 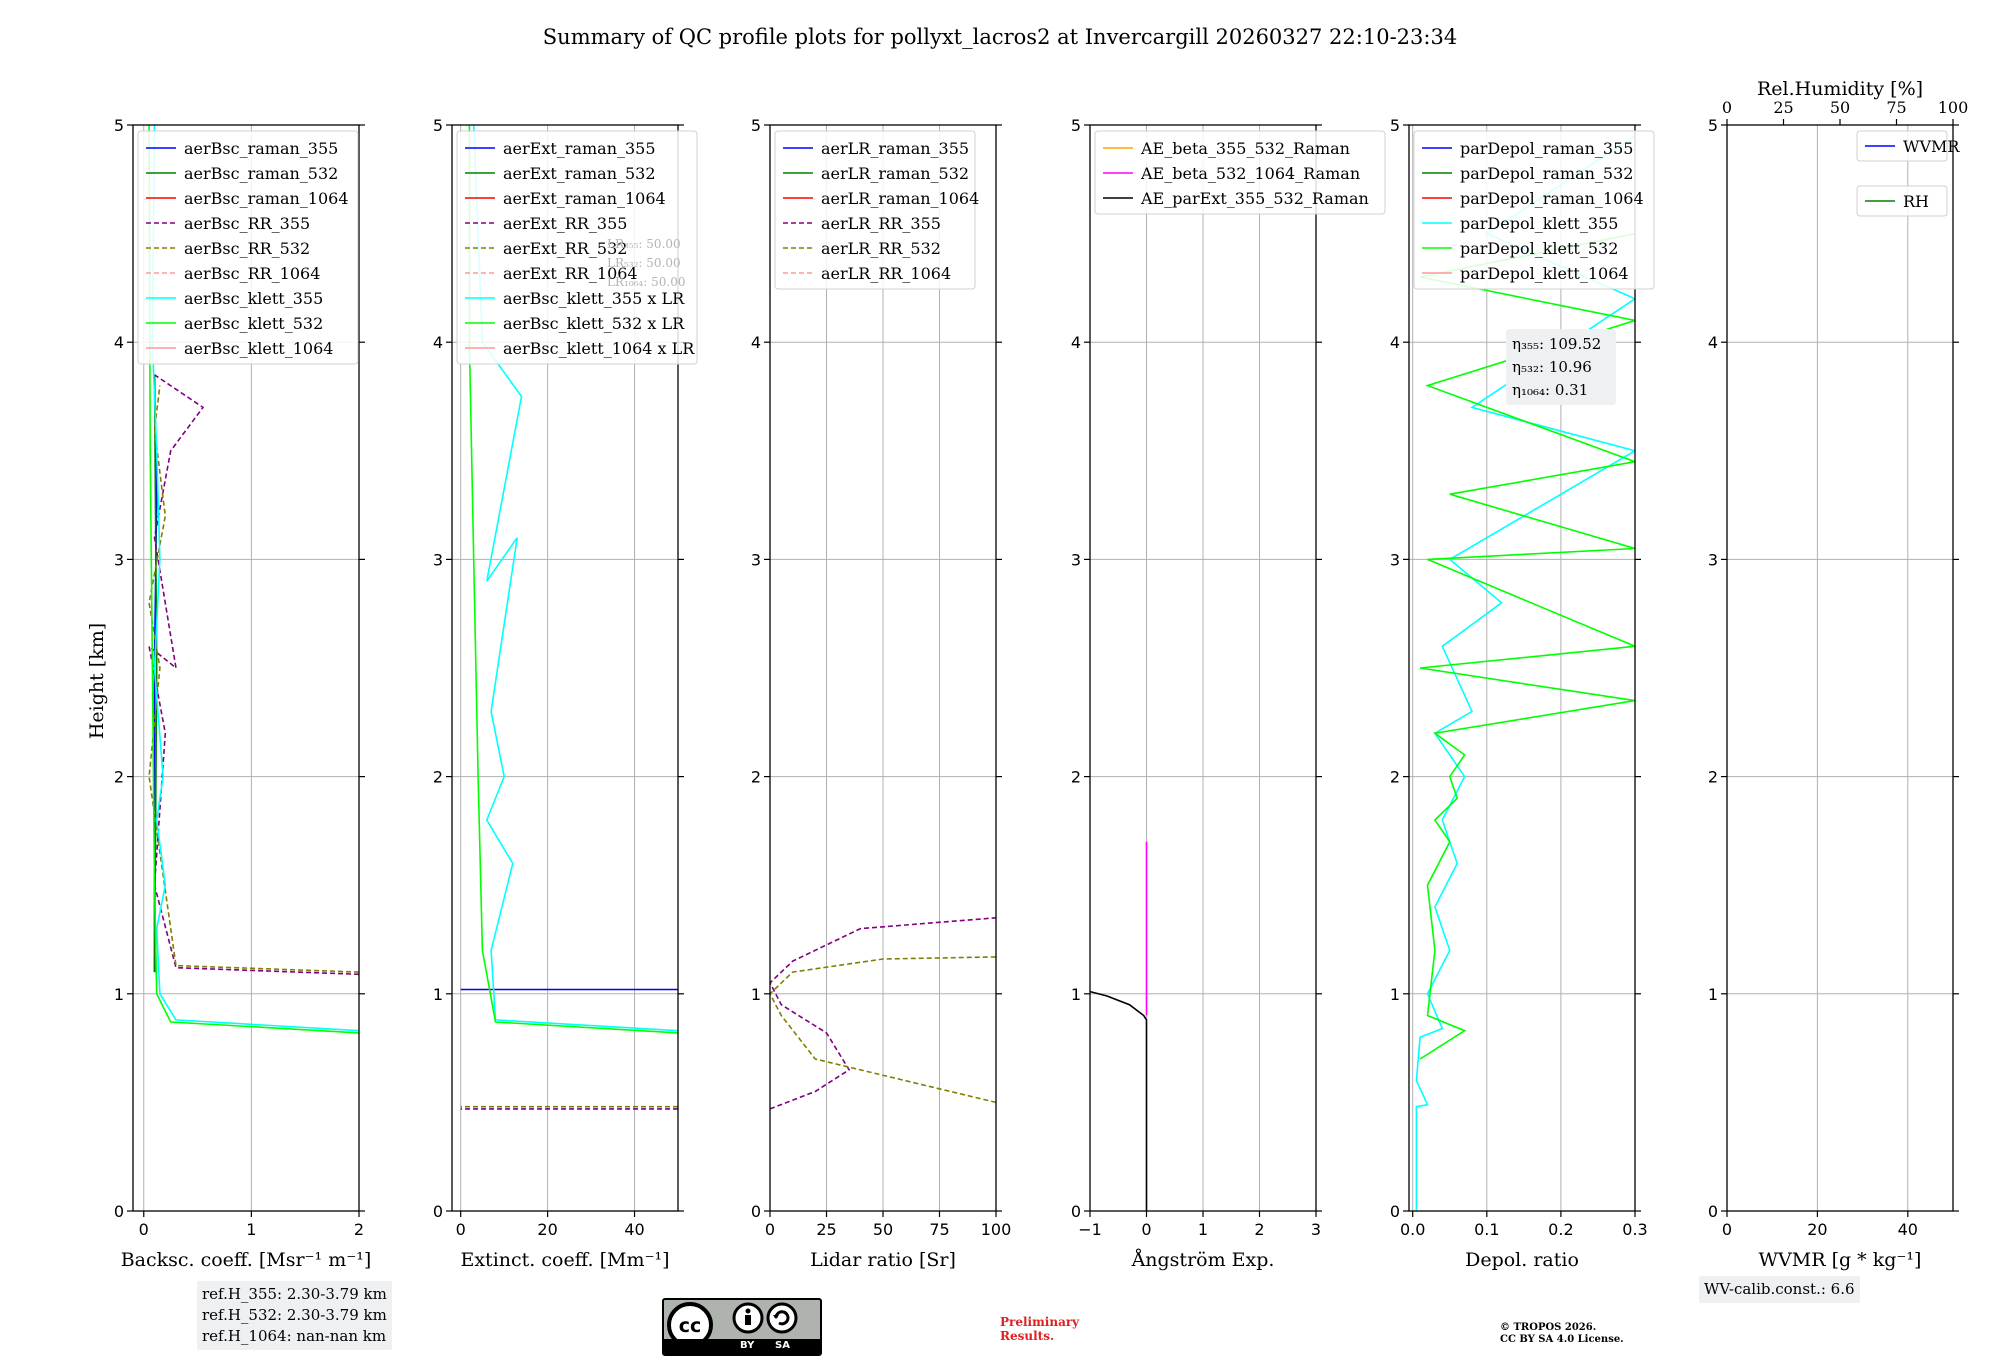 I want to click on x-tick-label: 0.0, so click(x=1412, y=1229).